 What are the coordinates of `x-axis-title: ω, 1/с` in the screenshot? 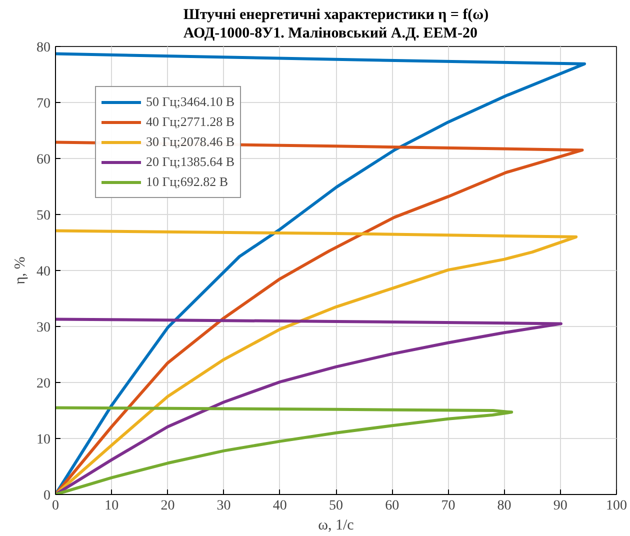 It's located at (336, 526).